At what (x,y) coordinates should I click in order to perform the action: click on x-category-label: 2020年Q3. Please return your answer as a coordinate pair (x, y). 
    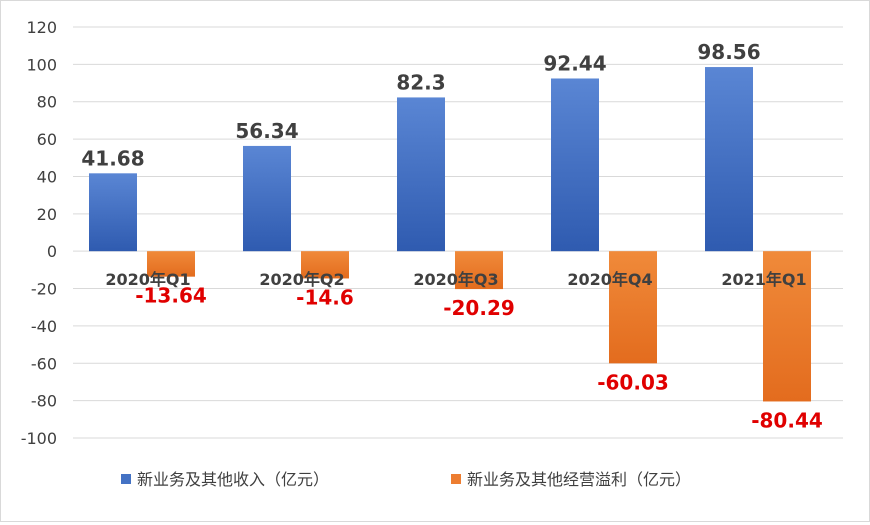
    Looking at the image, I should click on (455, 279).